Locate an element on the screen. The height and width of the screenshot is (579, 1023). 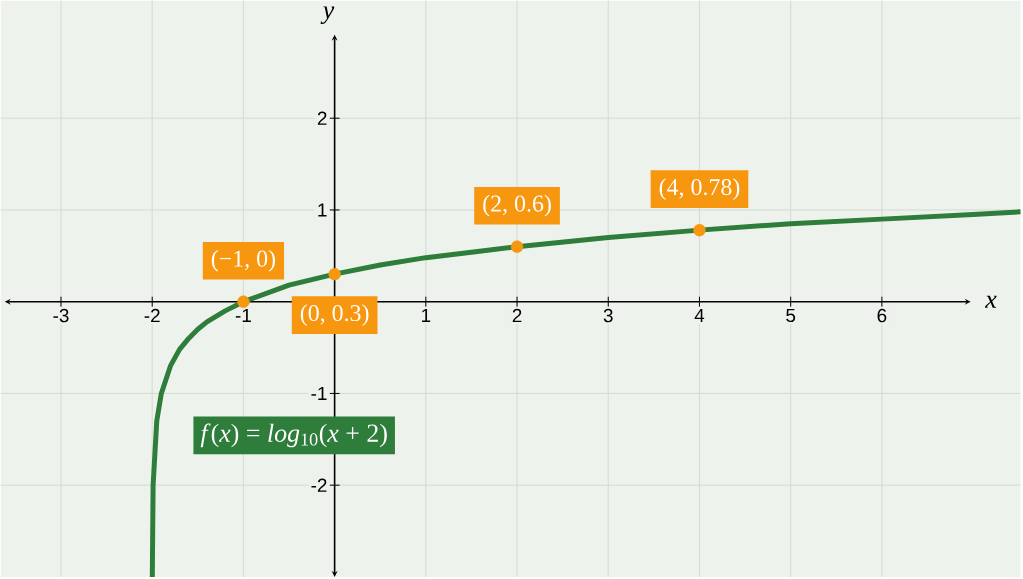
y-axis-title: y is located at coordinates (327, 15).